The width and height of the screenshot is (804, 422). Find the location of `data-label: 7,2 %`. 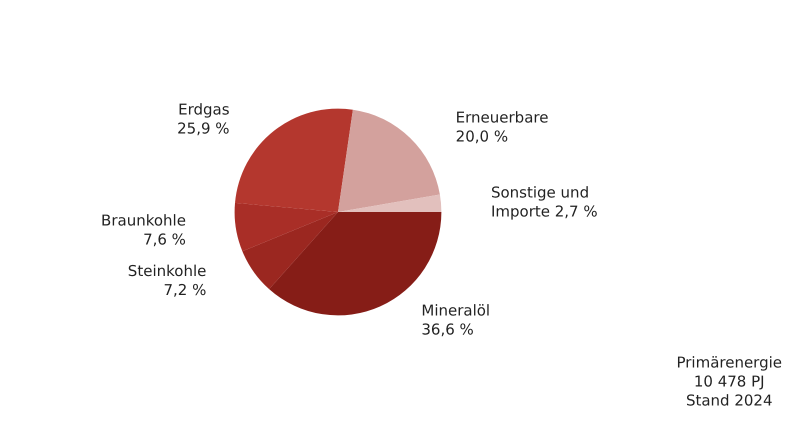

data-label: 7,2 % is located at coordinates (184, 289).